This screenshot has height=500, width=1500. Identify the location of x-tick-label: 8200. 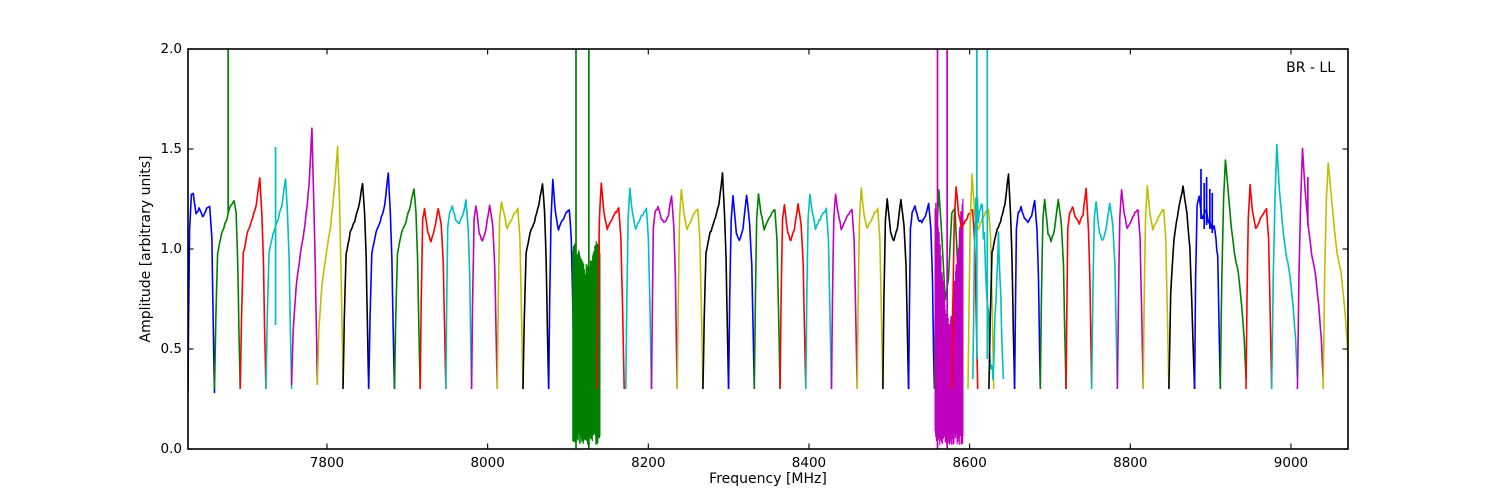
(648, 463).